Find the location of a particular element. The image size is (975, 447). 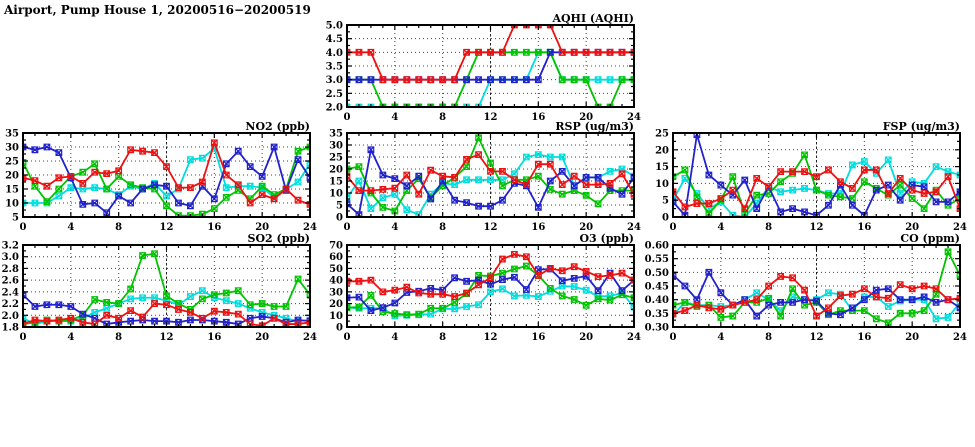

y-tick-label: 35 is located at coordinates (336, 134).